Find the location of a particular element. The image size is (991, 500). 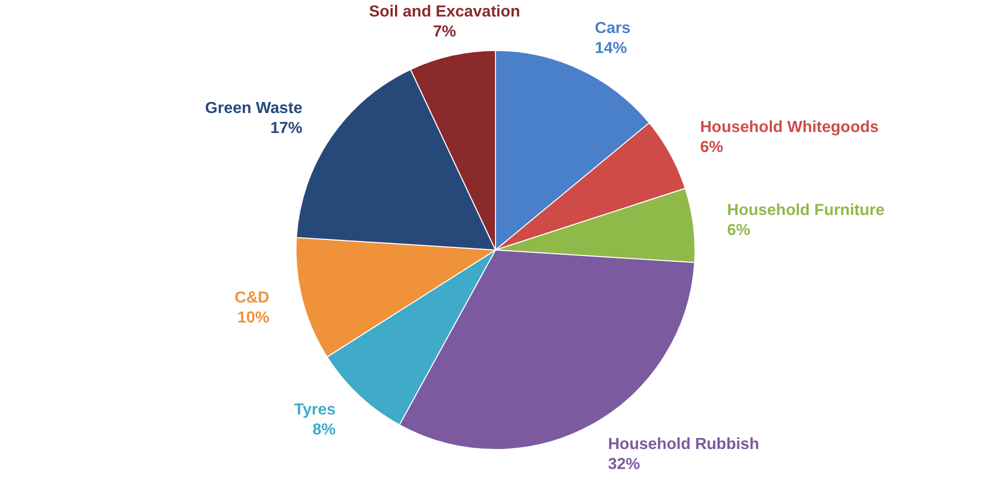

slice-label: Soil and Excavation is located at coordinates (444, 12).